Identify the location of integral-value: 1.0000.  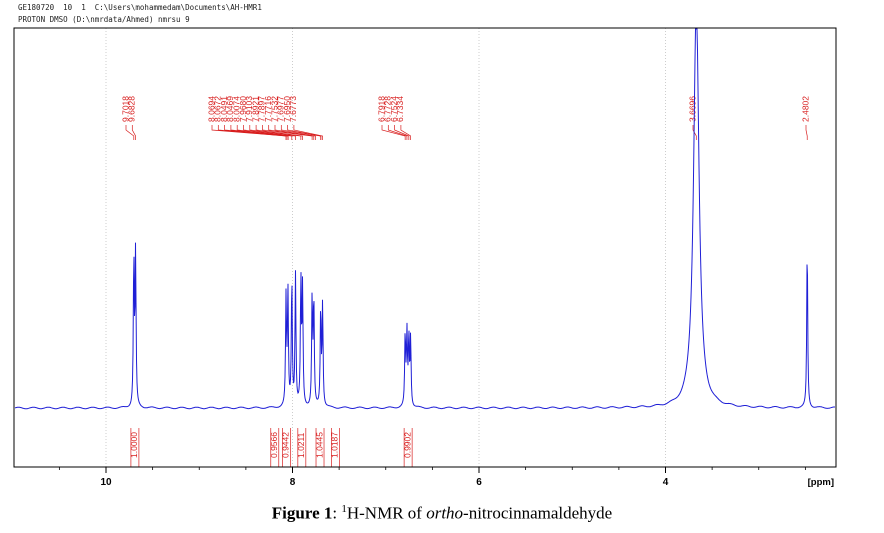
(134, 445).